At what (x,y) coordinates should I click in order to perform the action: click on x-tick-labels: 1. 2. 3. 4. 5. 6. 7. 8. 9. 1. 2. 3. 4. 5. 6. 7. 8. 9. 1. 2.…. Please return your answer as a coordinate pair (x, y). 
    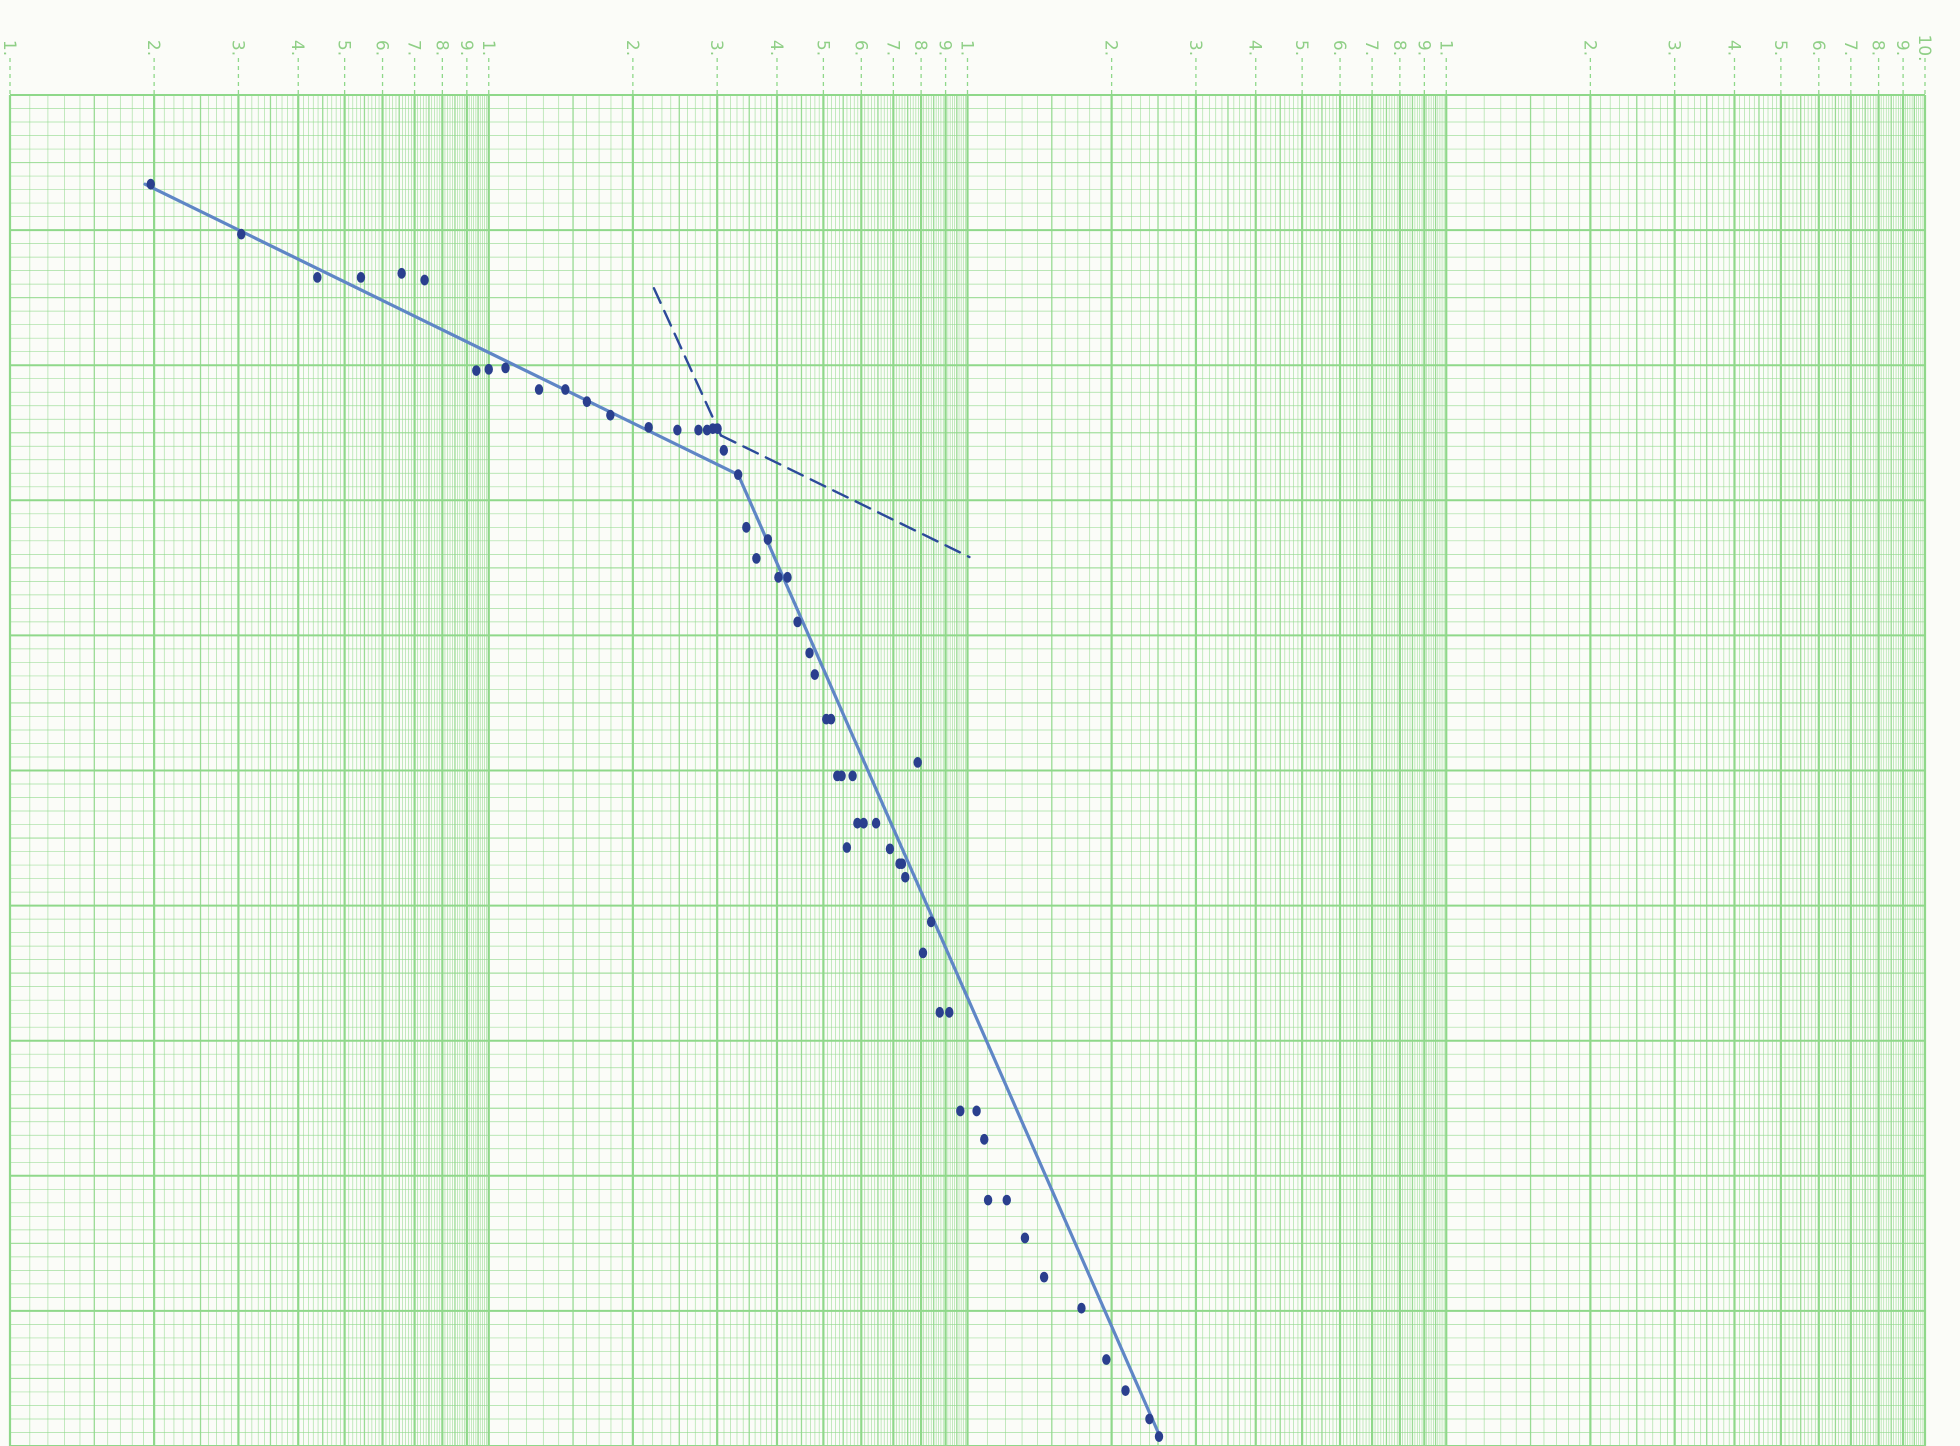
    Looking at the image, I should click on (967, 64).